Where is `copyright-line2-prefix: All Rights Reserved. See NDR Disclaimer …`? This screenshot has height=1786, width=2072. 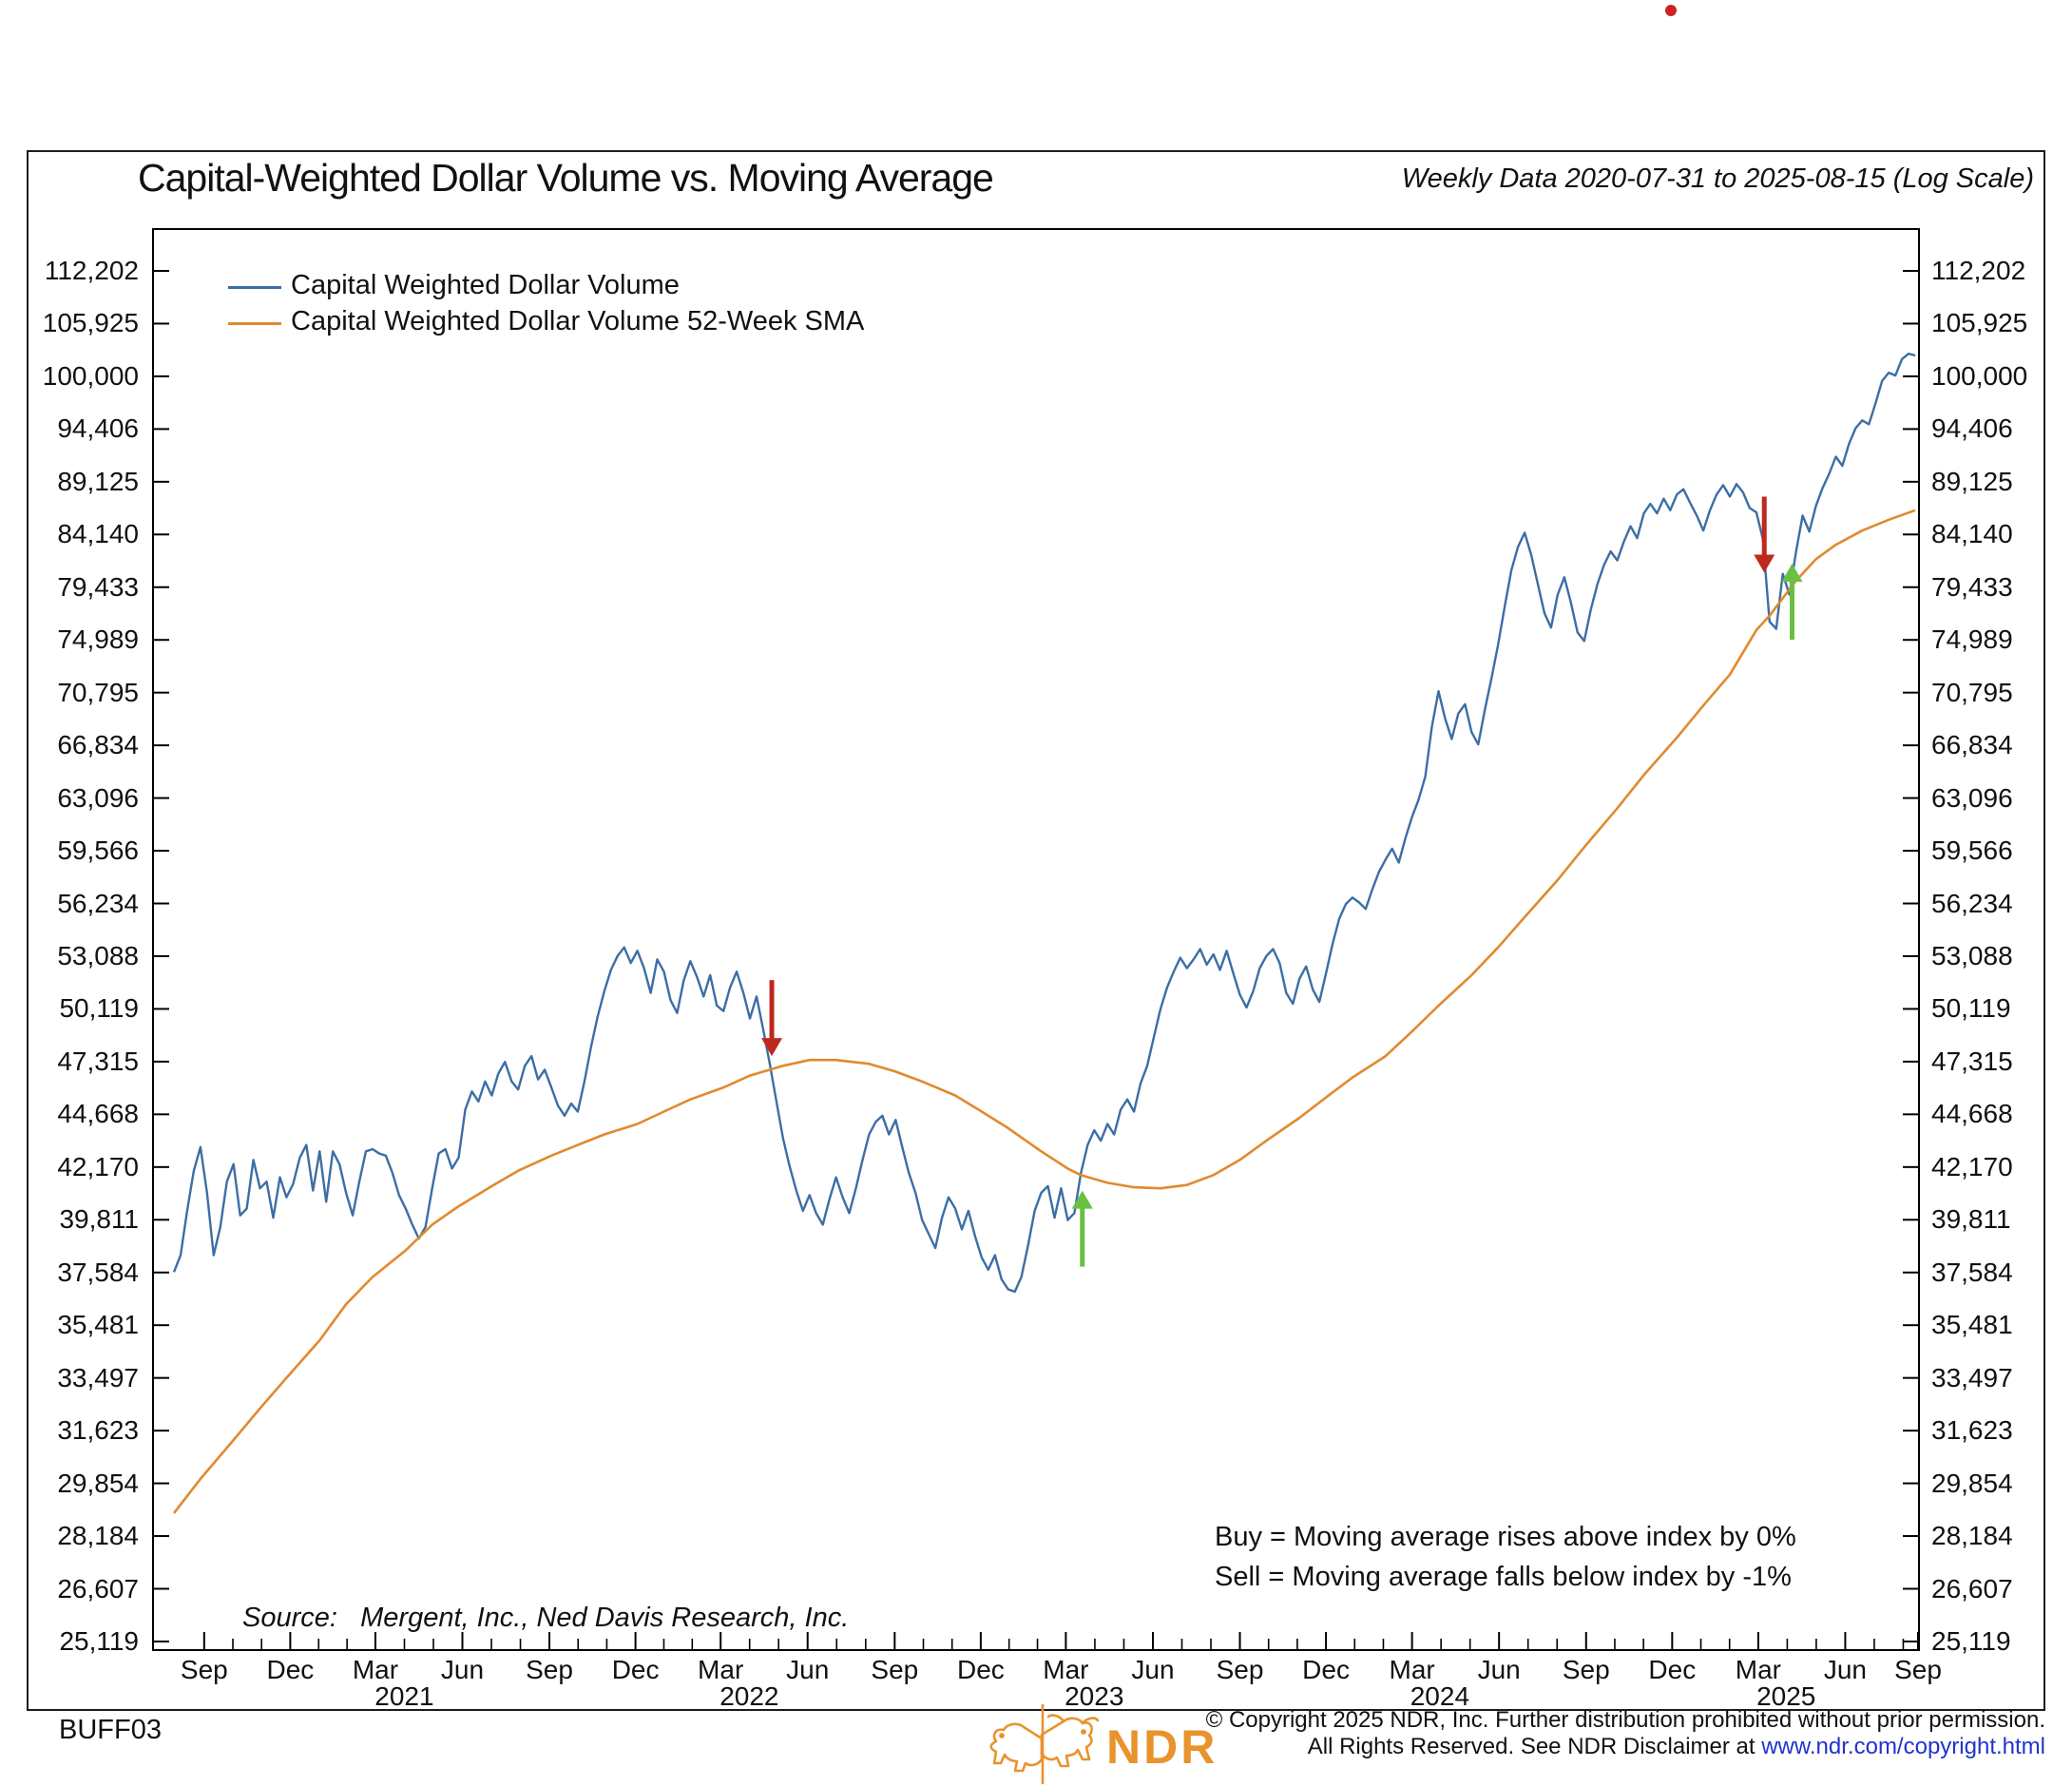
copyright-line2-prefix: All Rights Reserved. See NDR Disclaimer … is located at coordinates (1534, 1746).